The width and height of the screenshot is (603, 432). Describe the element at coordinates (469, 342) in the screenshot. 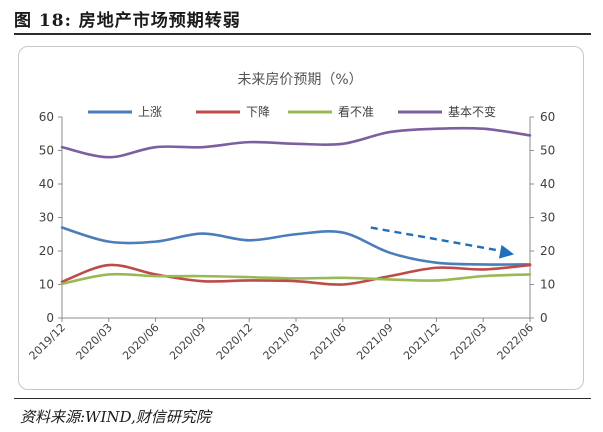

I see `x-tick-label: 2022/03` at that location.